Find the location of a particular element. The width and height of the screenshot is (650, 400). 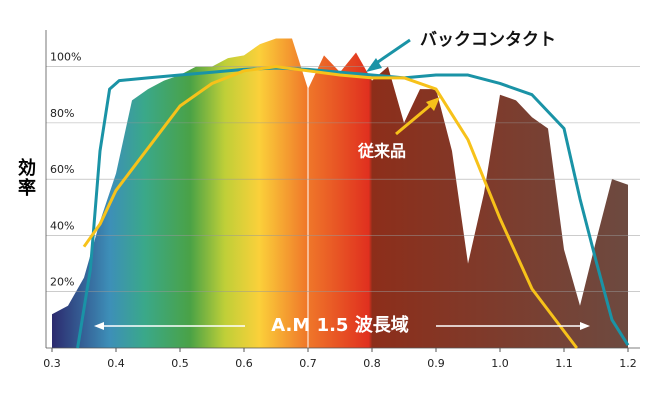

annotation-conventional: 従来品 is located at coordinates (398, 129).